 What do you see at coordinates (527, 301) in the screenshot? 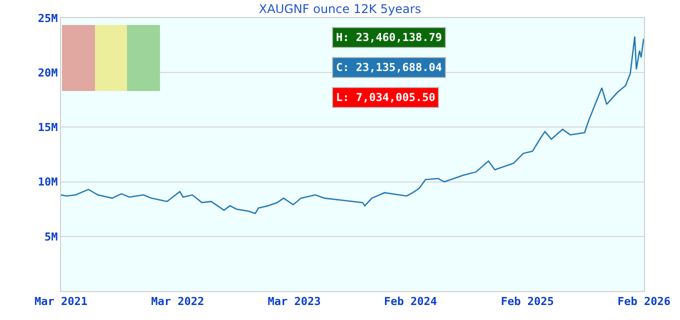
I see `x-tick-label: Feb 2025` at bounding box center [527, 301].